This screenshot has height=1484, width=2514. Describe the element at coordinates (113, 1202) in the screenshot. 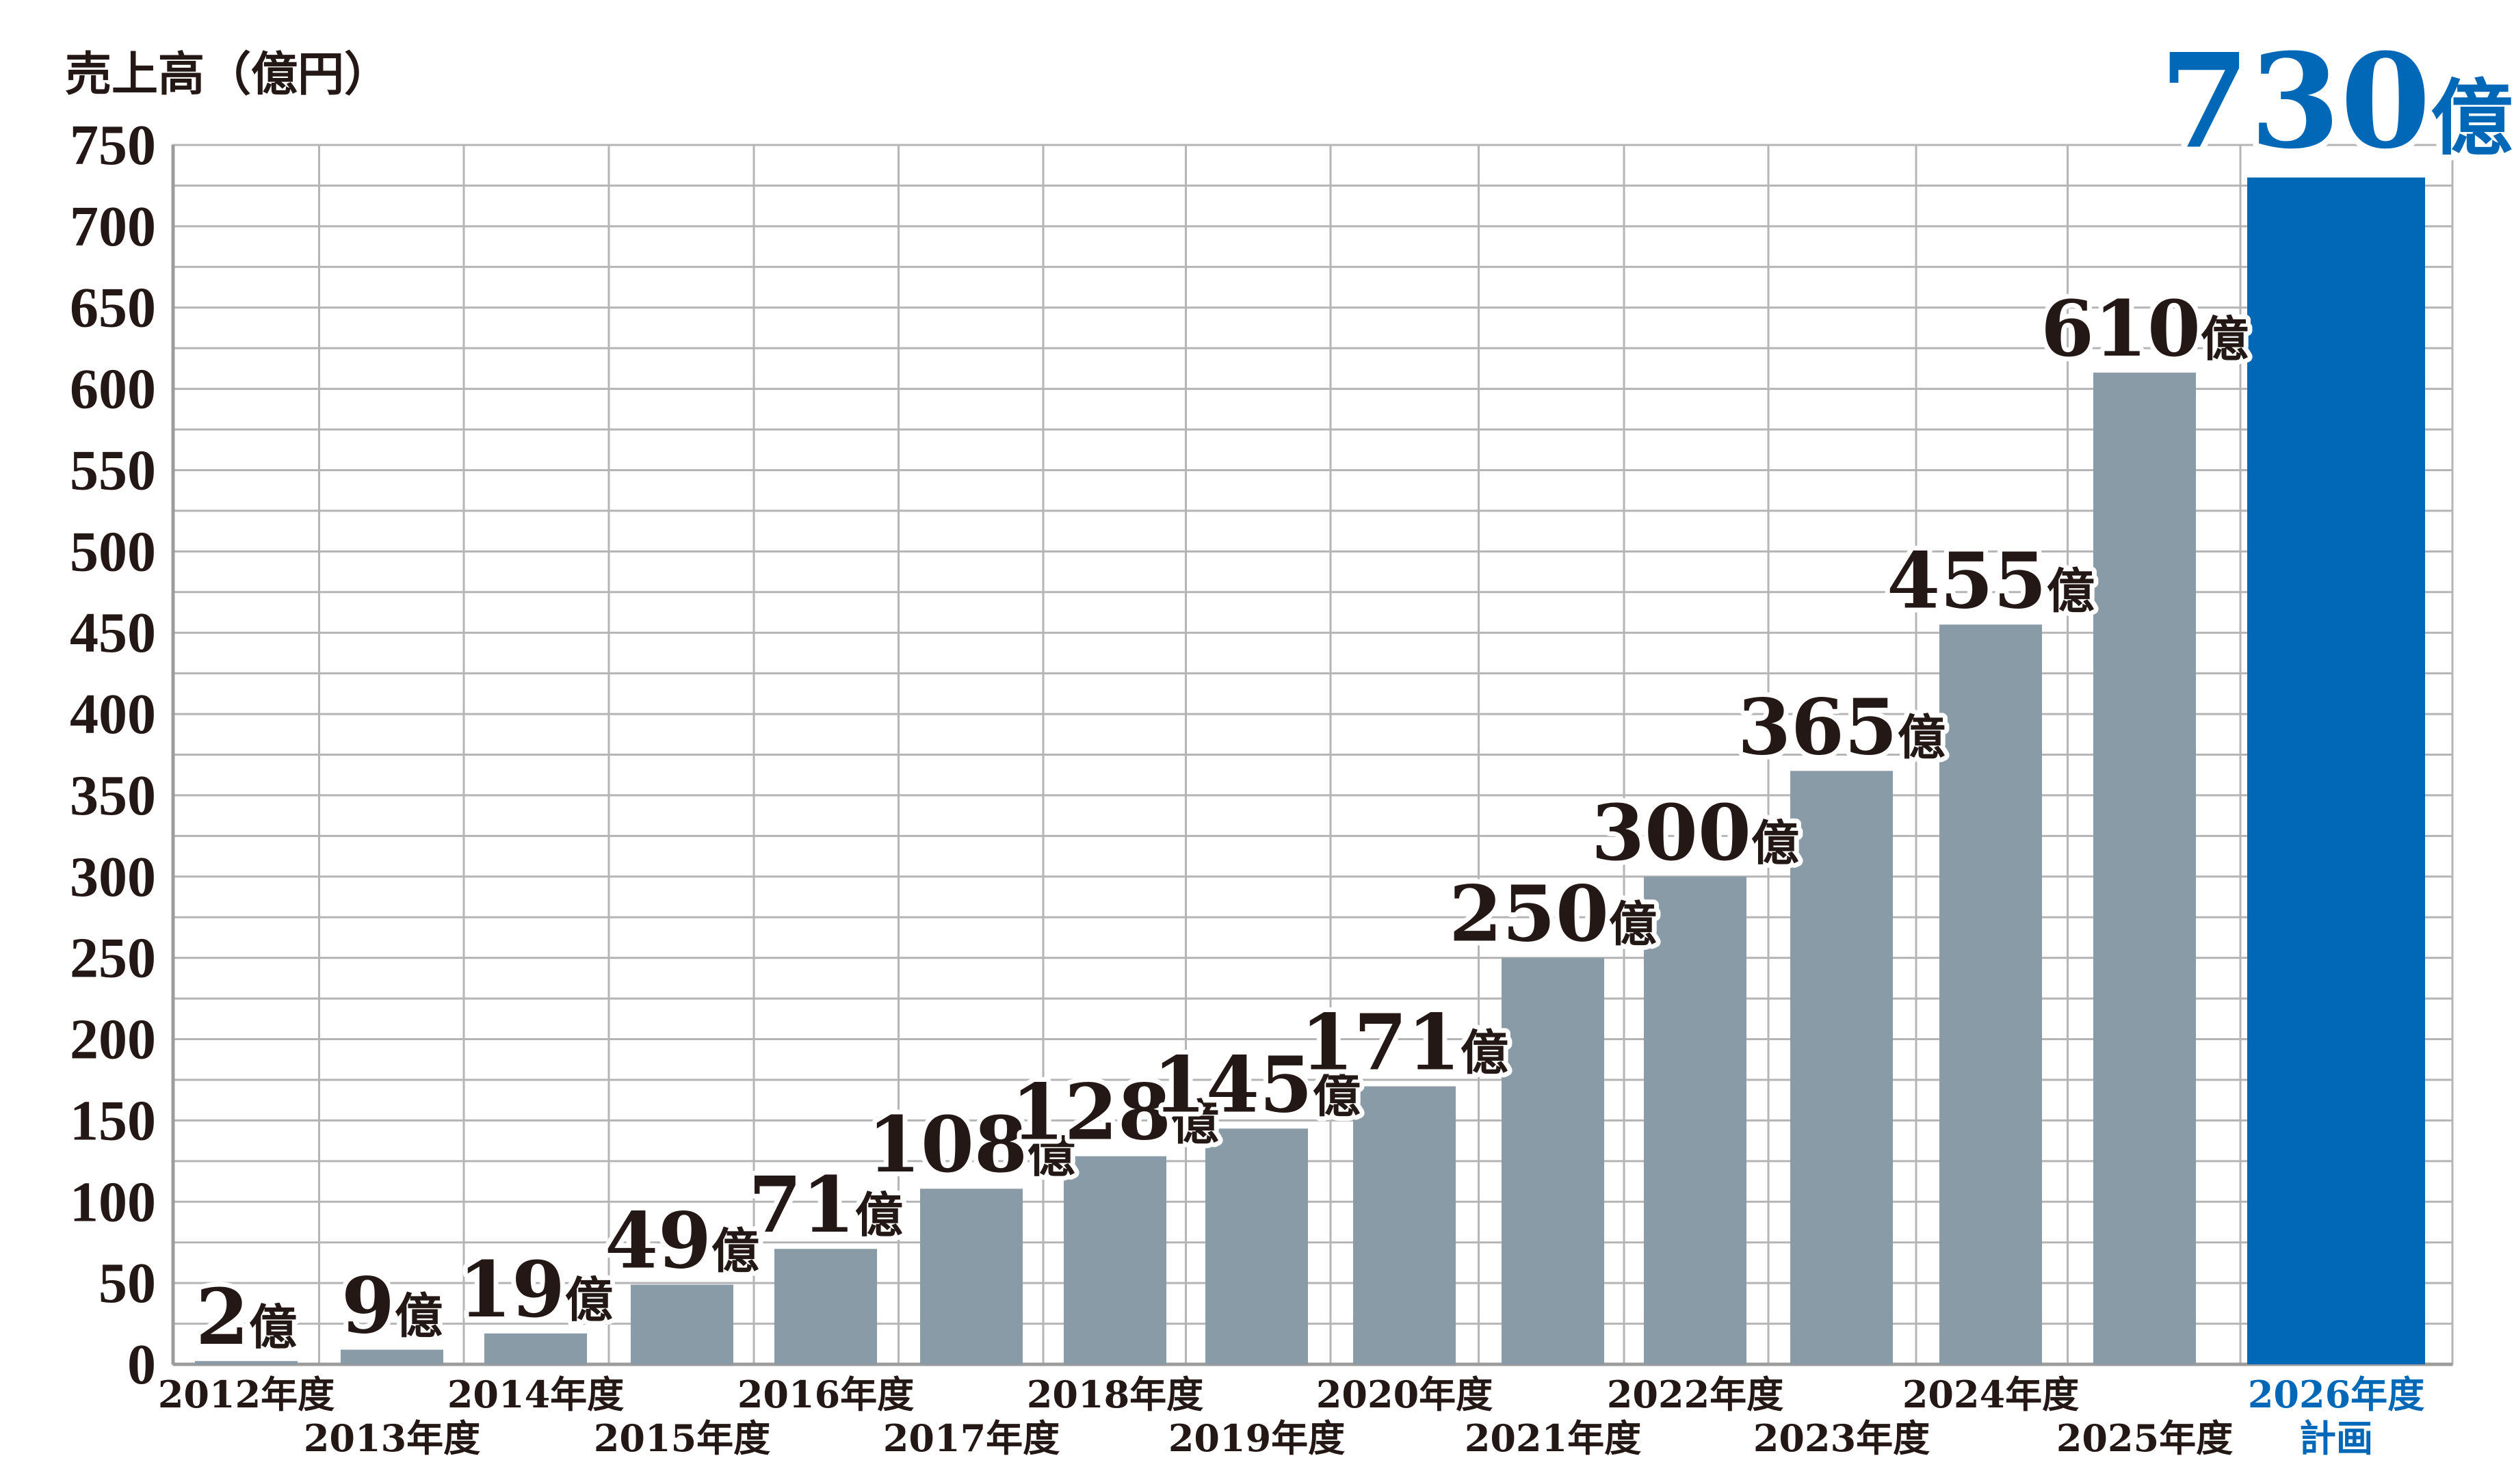

I see `y-tick-label: 100` at that location.